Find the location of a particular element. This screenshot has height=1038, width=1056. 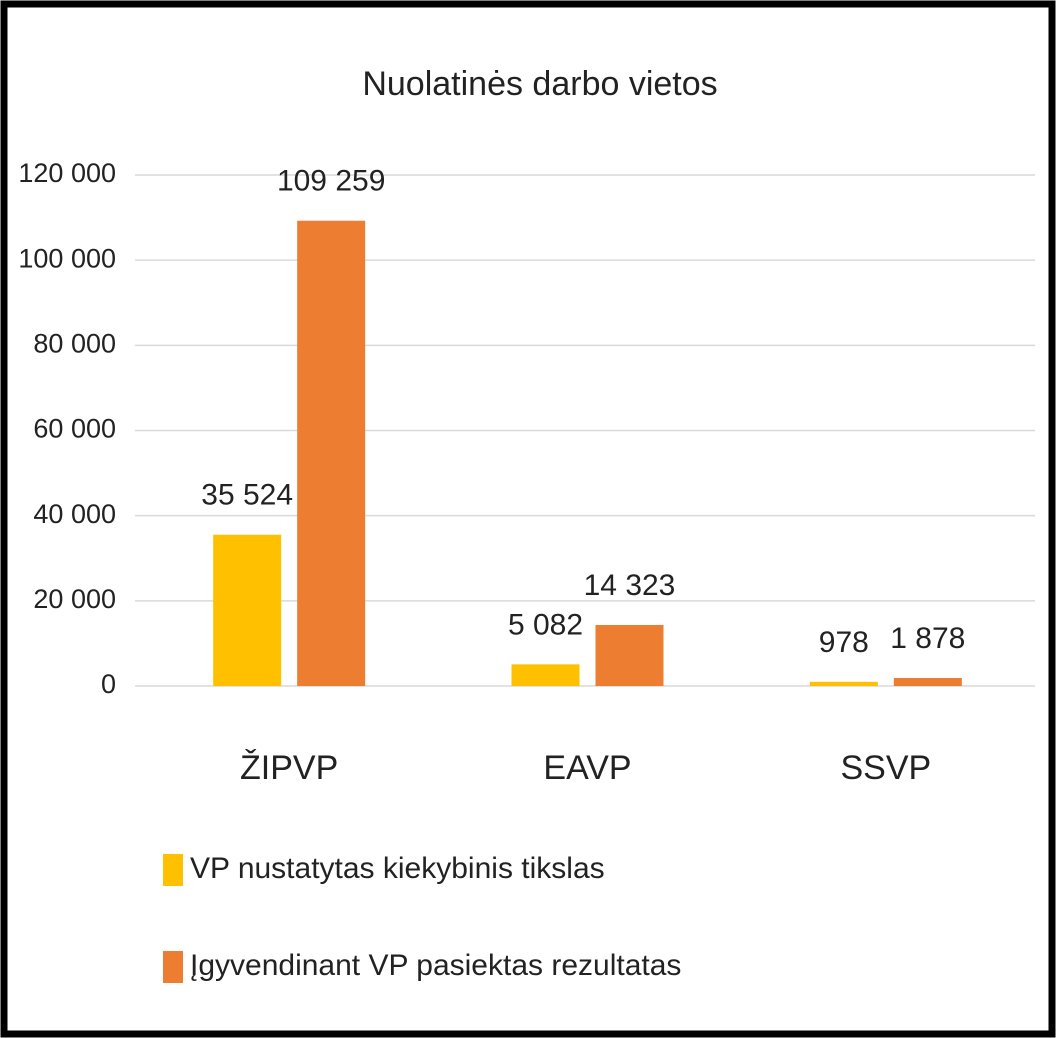

data-label: 5 082 is located at coordinates (545, 624).